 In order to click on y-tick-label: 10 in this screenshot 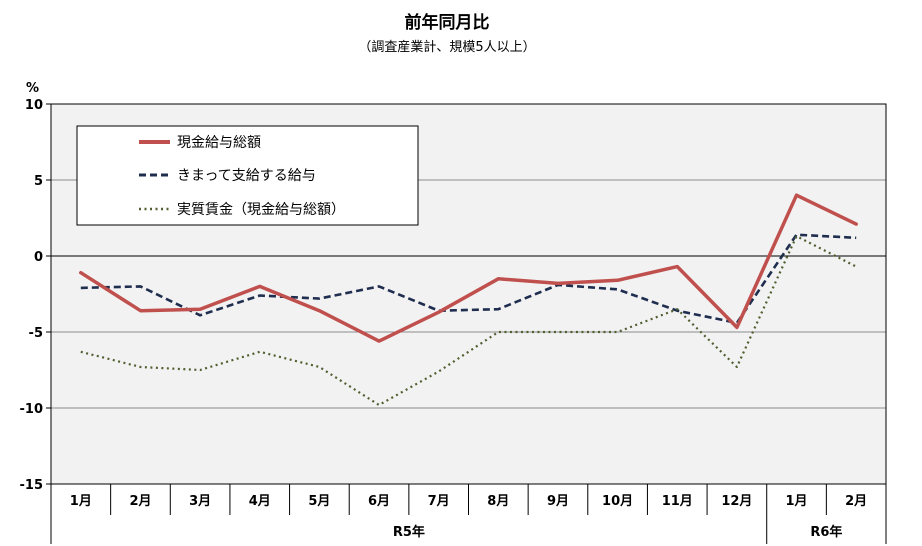, I will do `click(34, 105)`.